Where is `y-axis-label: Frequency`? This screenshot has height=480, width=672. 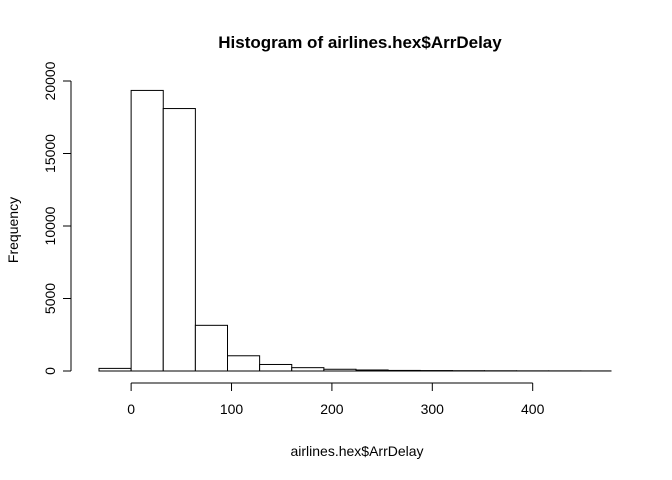 y-axis-label: Frequency is located at coordinates (13, 230).